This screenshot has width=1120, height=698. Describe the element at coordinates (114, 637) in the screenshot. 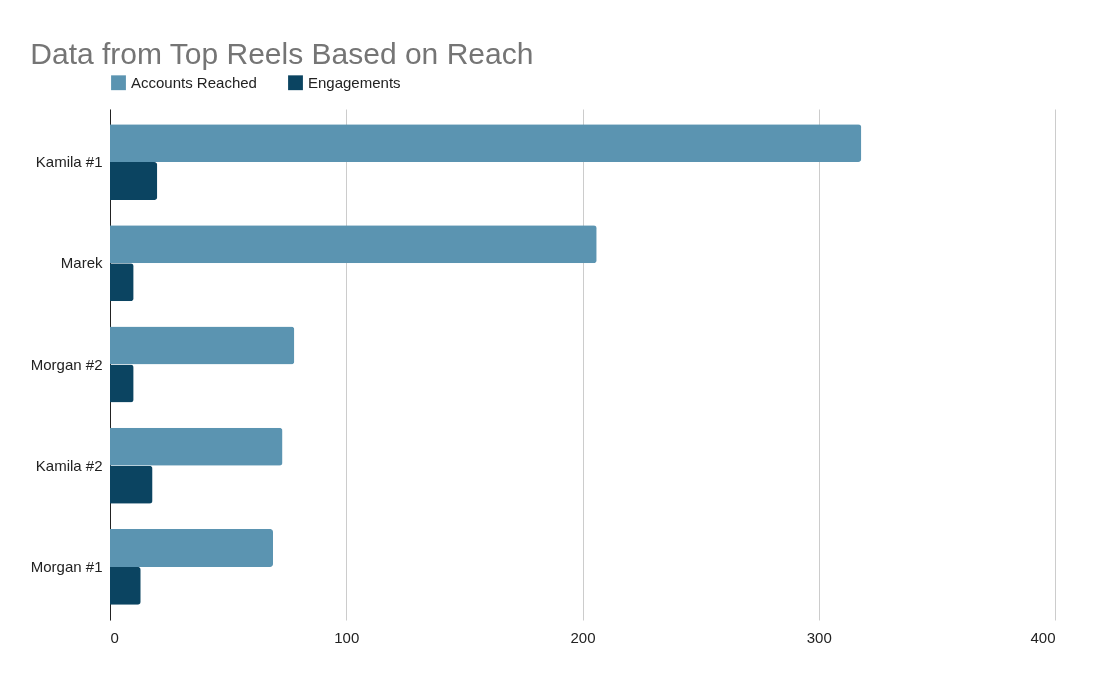

I see `x-tick-label: 0` at that location.